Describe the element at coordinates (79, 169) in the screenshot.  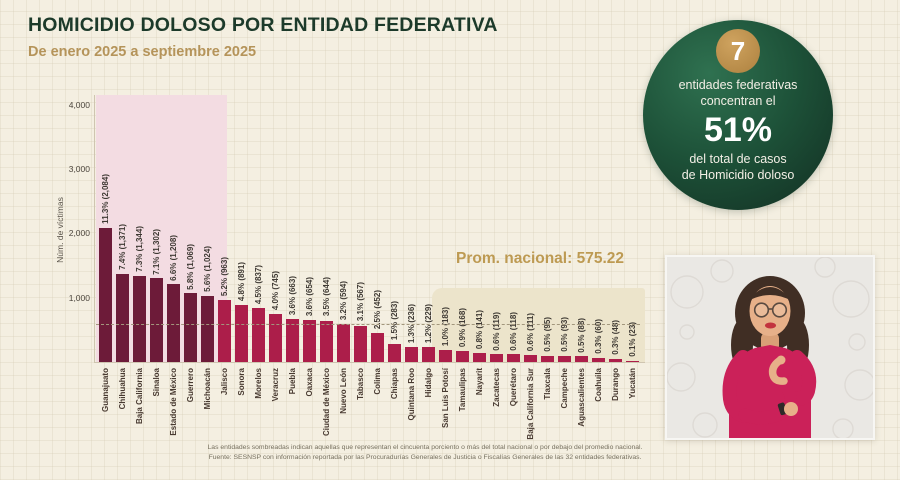
I see `y-tick-3000: 3,000` at that location.